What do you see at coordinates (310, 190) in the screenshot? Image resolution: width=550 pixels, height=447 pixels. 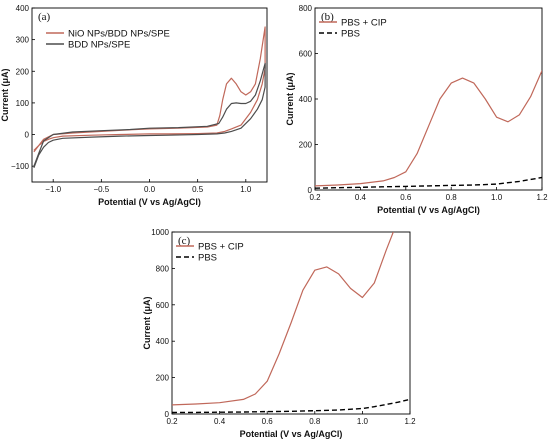 I see `panel-b-ytick-label: 0` at bounding box center [310, 190].